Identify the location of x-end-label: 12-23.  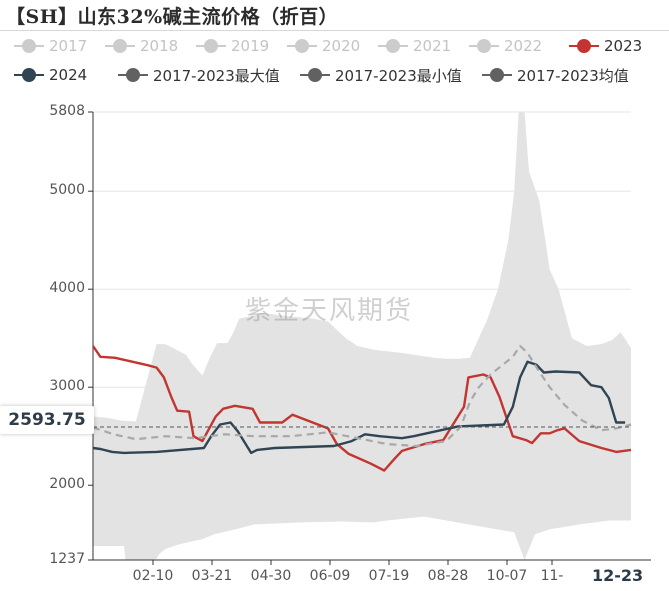
(618, 575).